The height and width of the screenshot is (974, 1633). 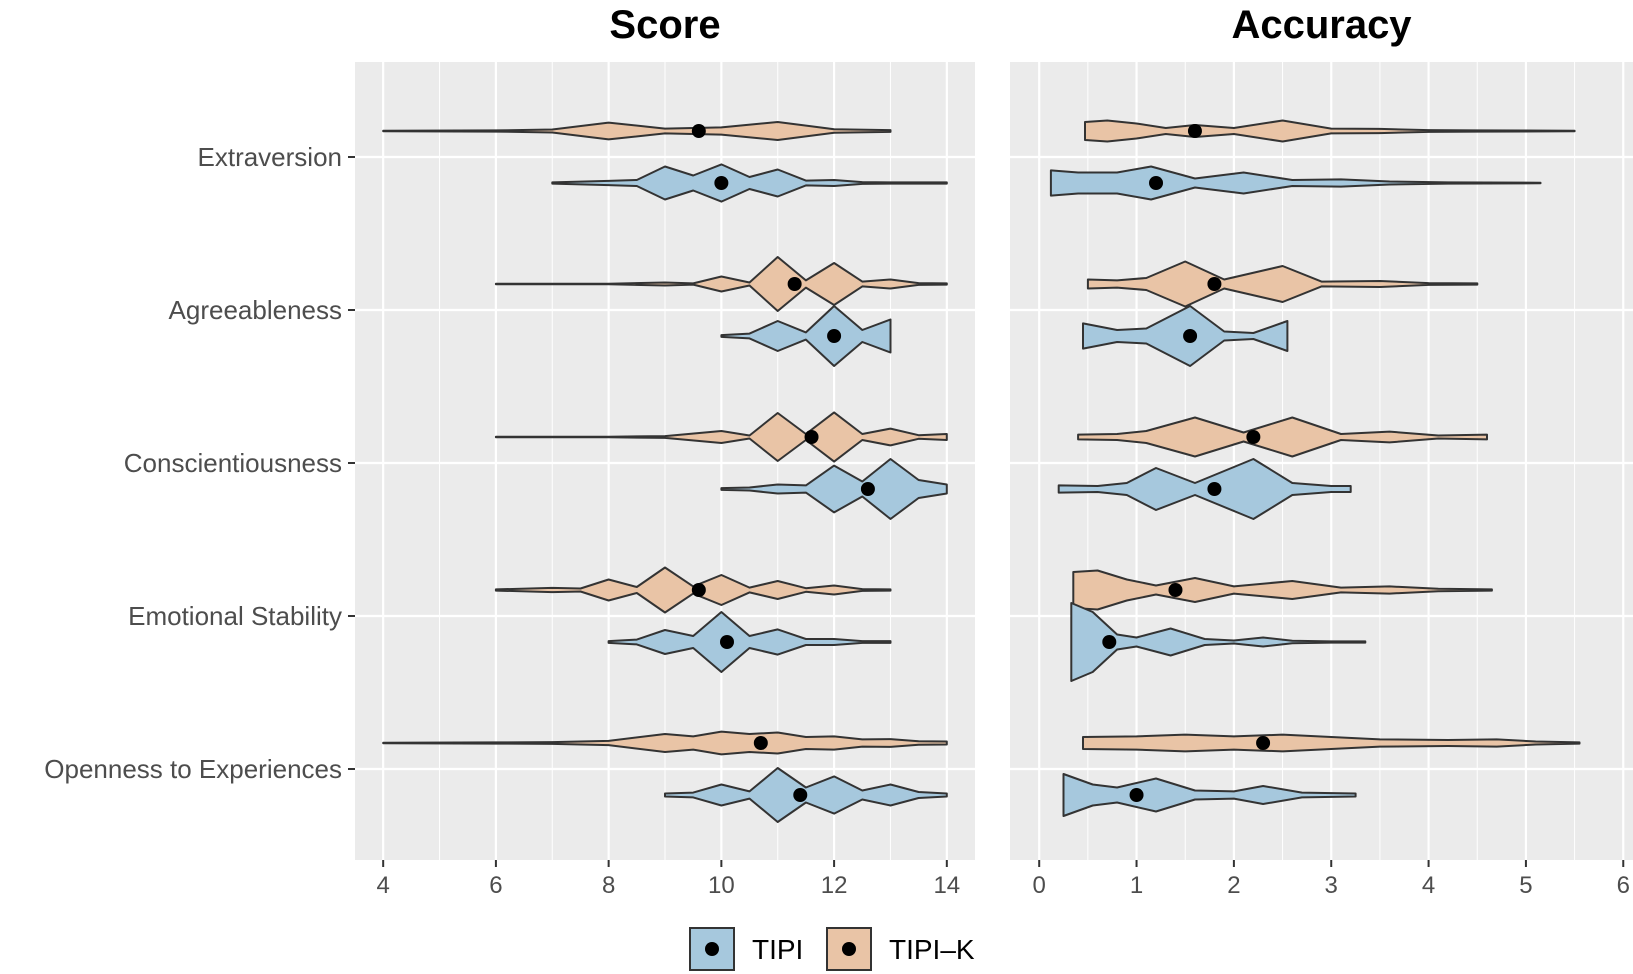 I want to click on legend: TIPI TIPI–K, so click(x=832, y=949).